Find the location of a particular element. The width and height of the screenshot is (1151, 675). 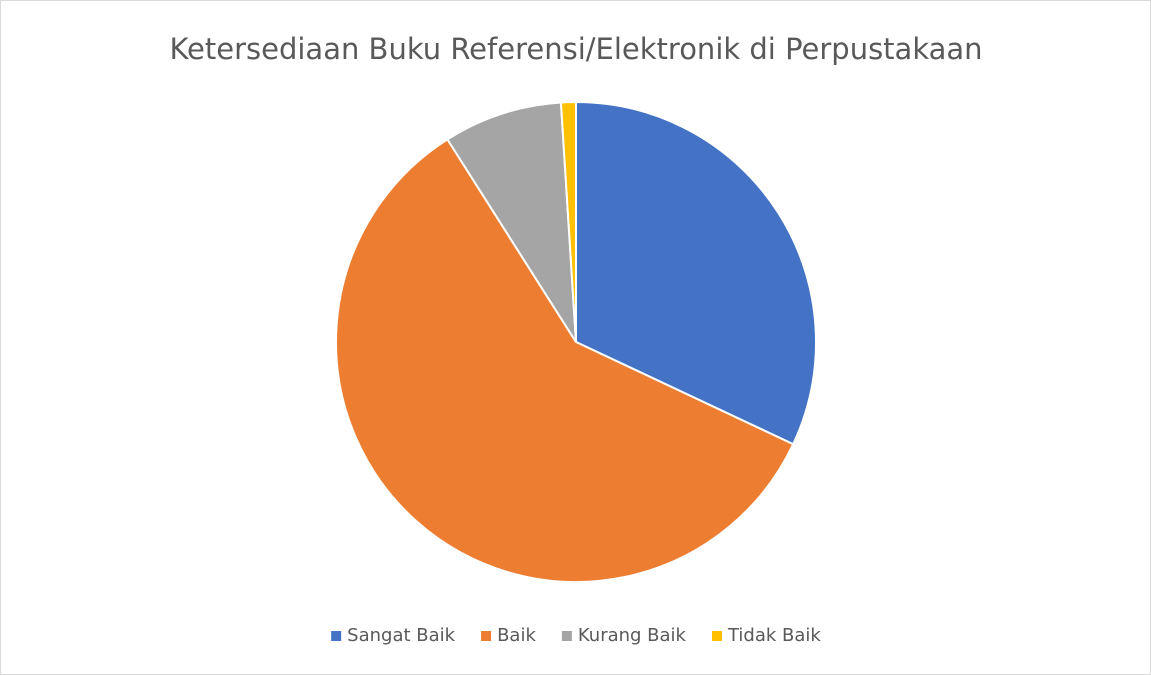

legend-label: Baik is located at coordinates (516, 635).